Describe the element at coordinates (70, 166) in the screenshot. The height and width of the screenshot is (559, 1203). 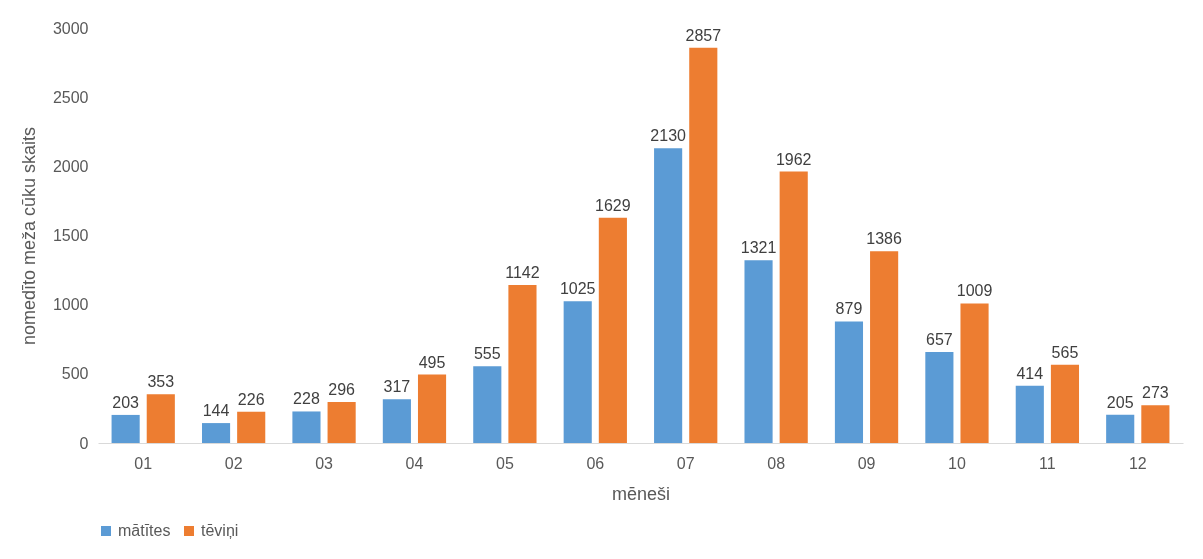
I see `y-tick-label: 2000` at that location.